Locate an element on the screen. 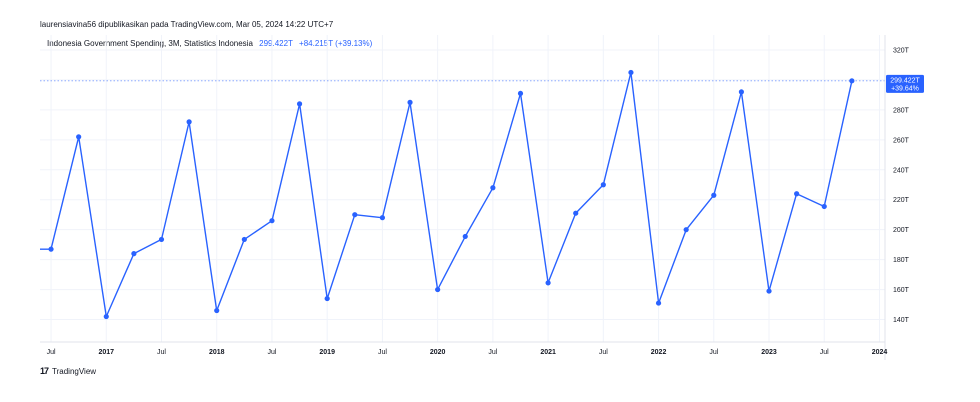 The width and height of the screenshot is (980, 402). y-tick-label: 200T is located at coordinates (901, 230).